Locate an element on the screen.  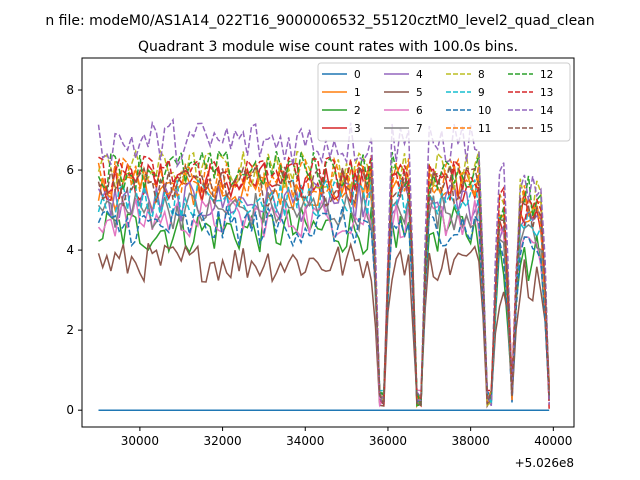
y-tick-label: 0 is located at coordinates (70, 410).